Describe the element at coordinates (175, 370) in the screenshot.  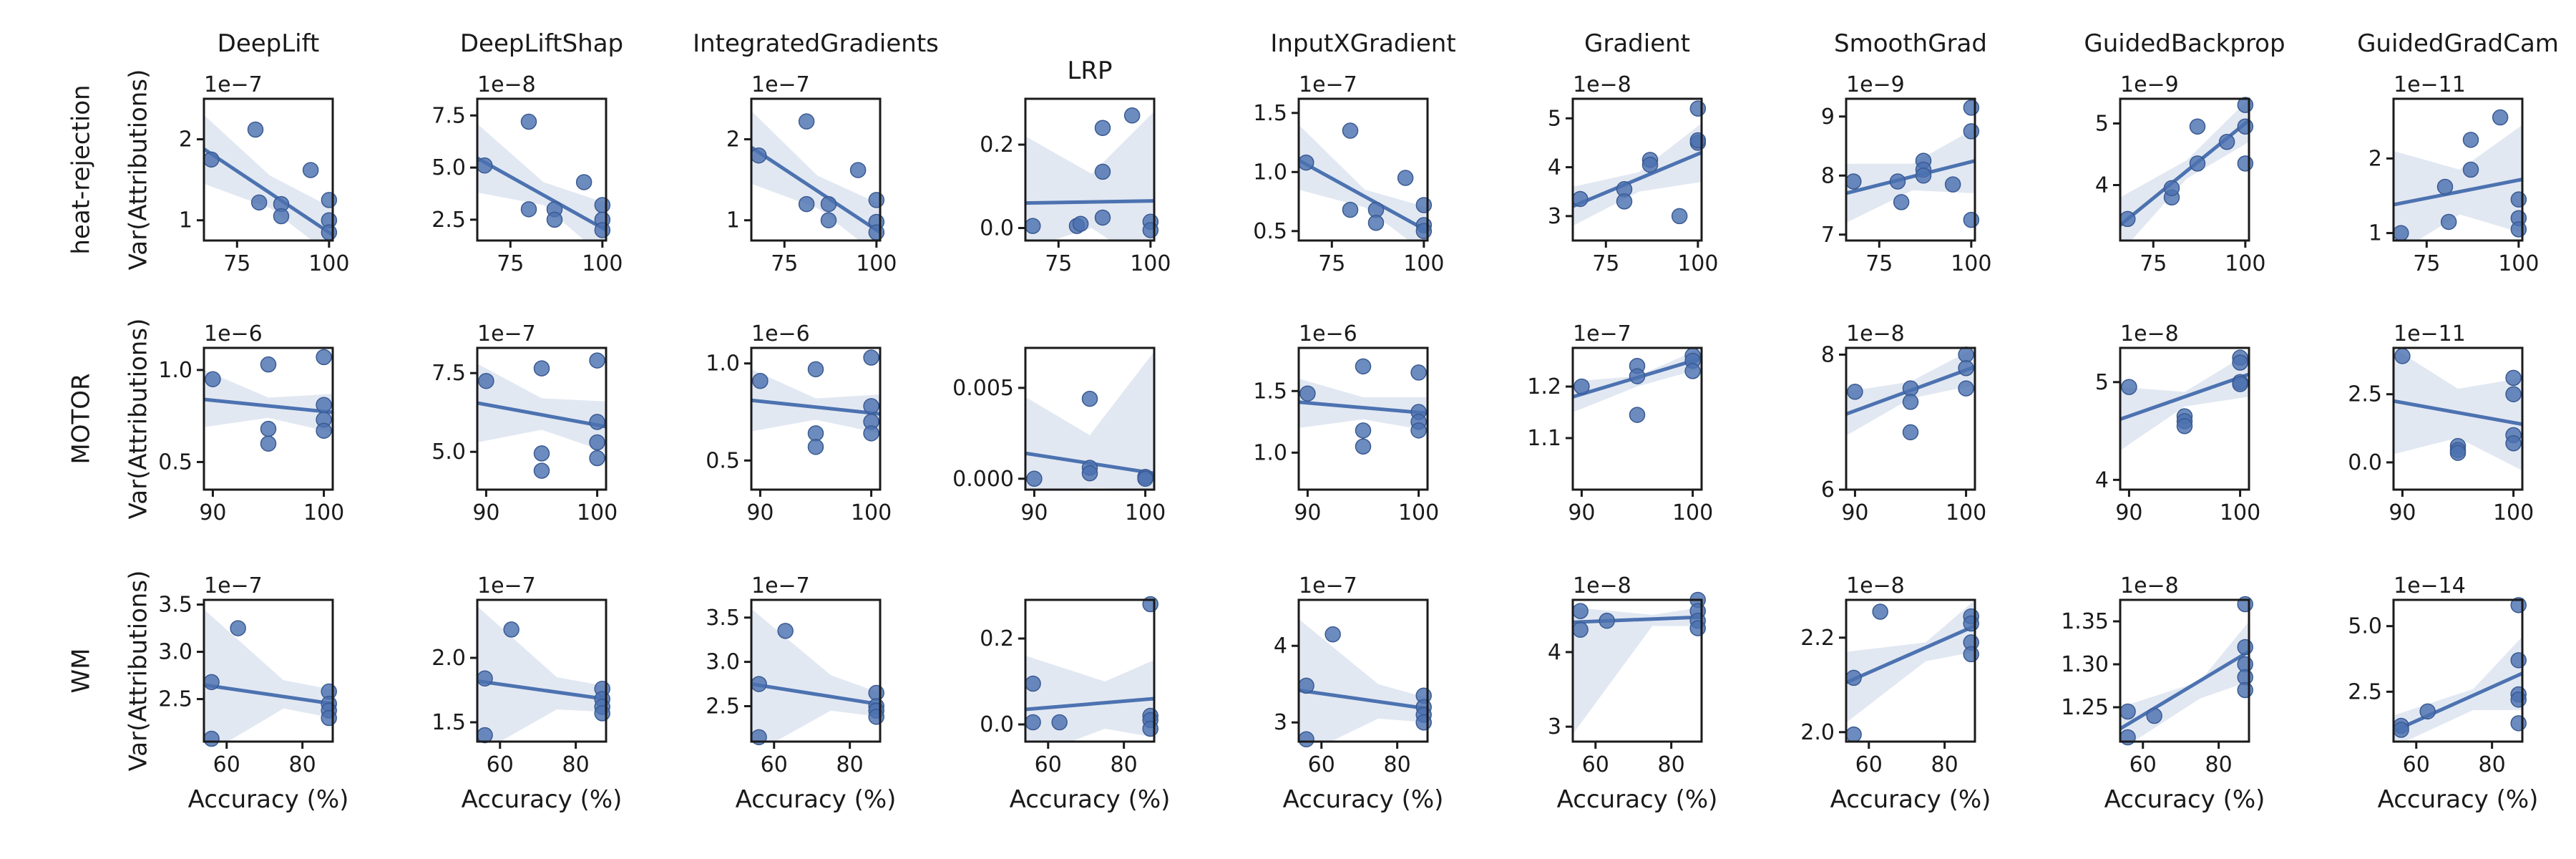
I see `panel-motor-deeplift-y-tick-label: 1.0` at that location.